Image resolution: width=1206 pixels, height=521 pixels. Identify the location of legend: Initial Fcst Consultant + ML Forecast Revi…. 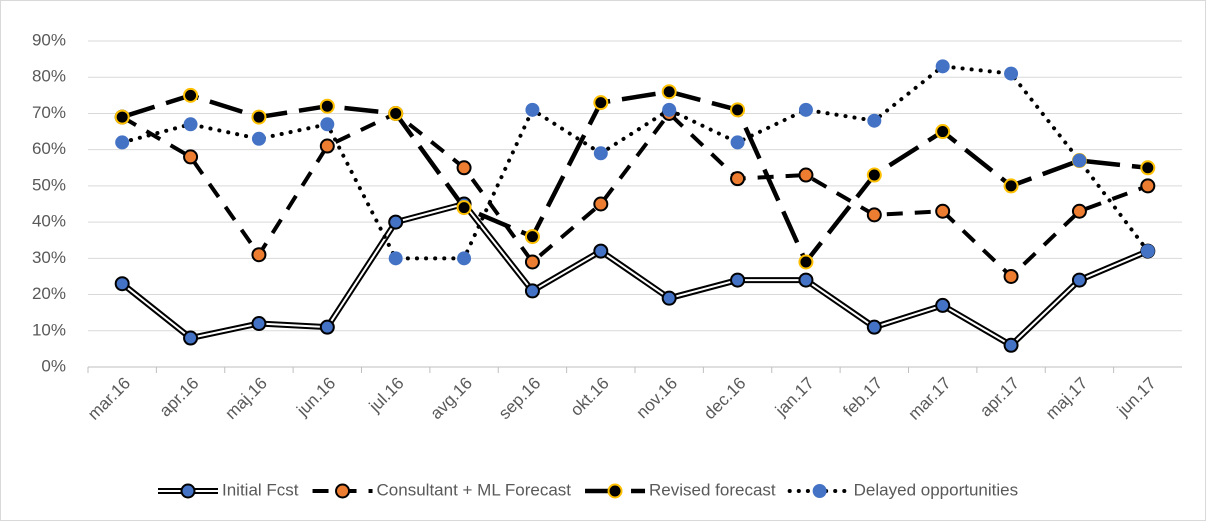
(588, 489).